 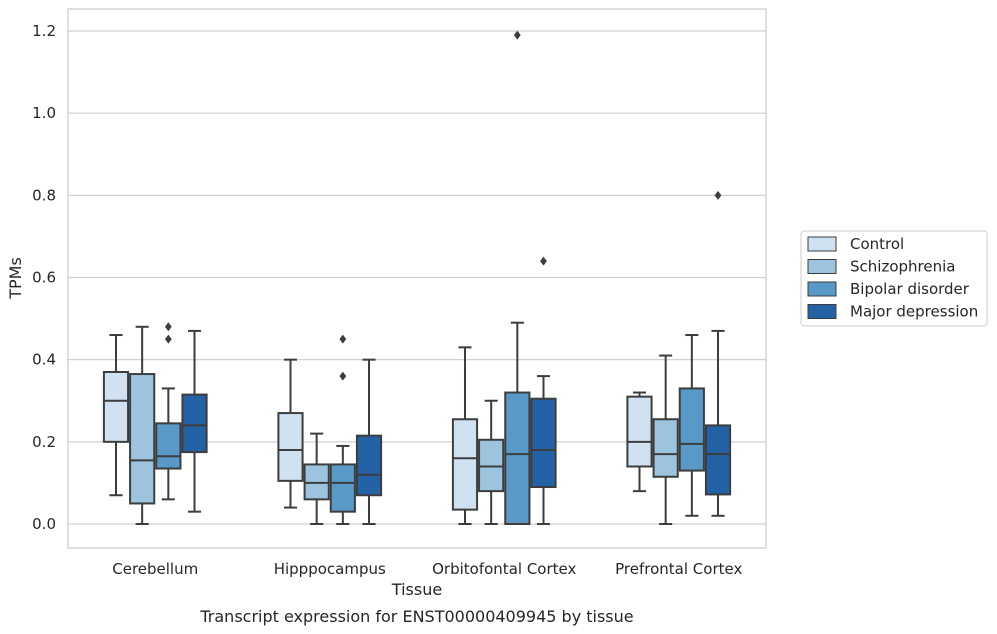 What do you see at coordinates (155, 569) in the screenshot?
I see `x-tick-label: Cerebellum` at bounding box center [155, 569].